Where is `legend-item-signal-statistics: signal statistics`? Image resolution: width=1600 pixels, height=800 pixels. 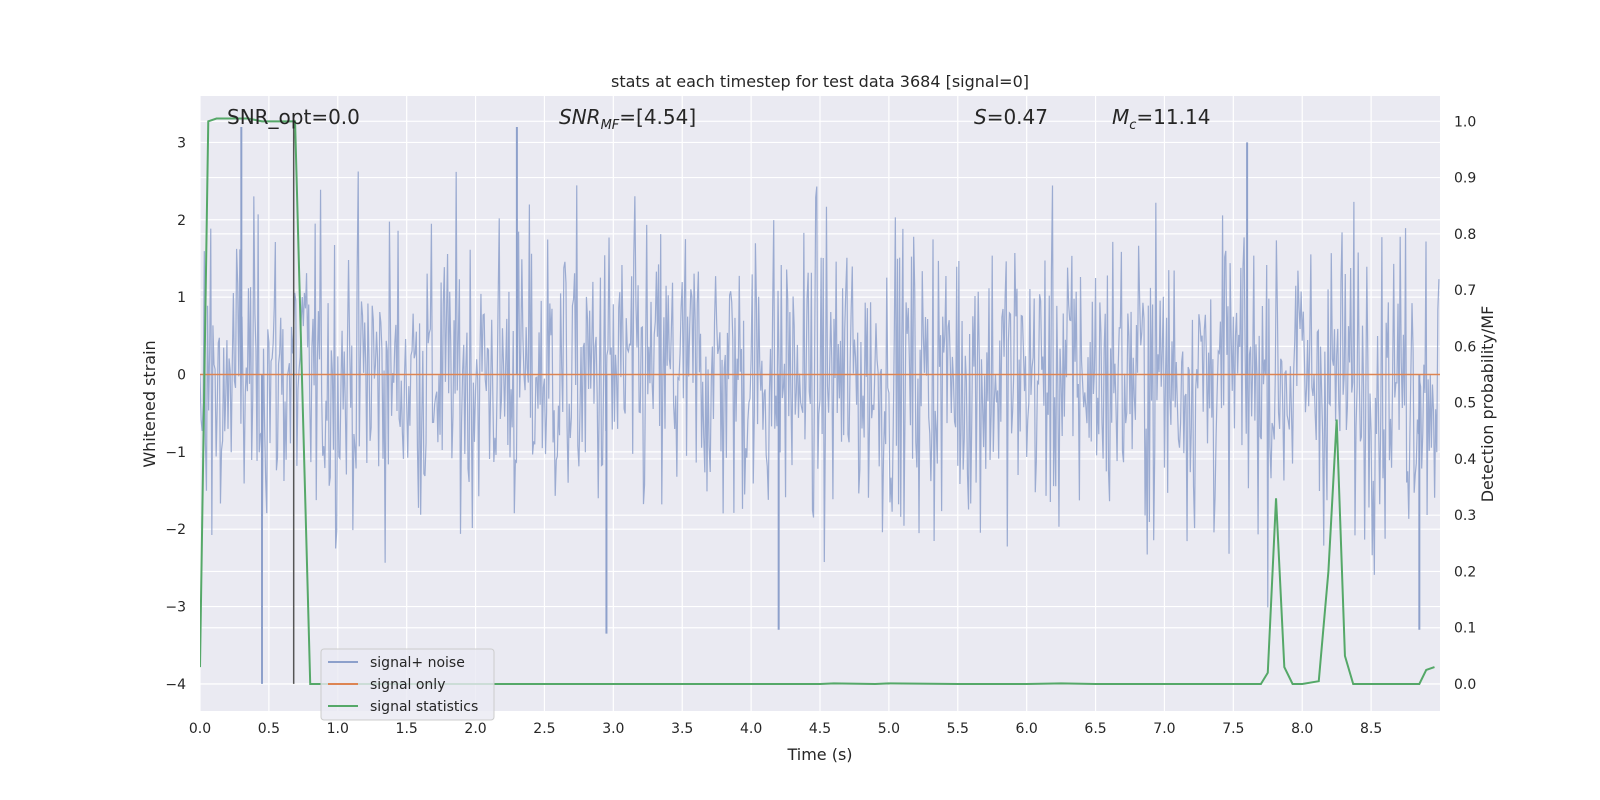 legend-item-signal-statistics: signal statistics is located at coordinates (403, 707).